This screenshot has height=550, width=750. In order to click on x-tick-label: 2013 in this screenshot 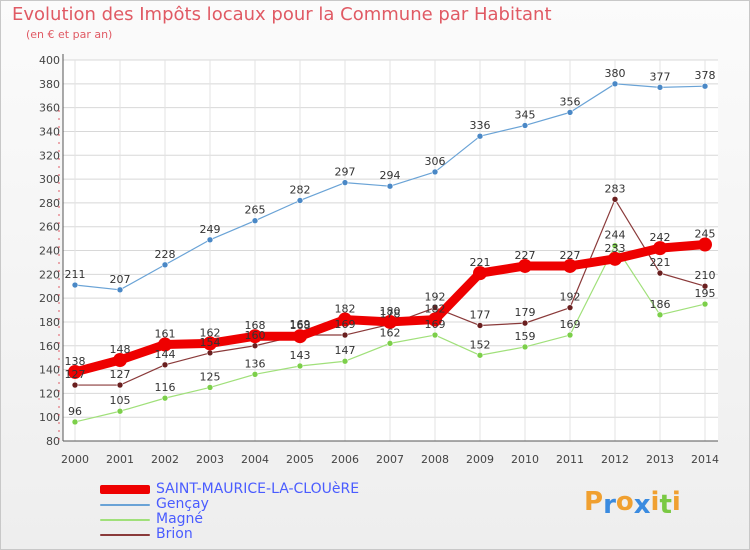, I will do `click(660, 459)`.